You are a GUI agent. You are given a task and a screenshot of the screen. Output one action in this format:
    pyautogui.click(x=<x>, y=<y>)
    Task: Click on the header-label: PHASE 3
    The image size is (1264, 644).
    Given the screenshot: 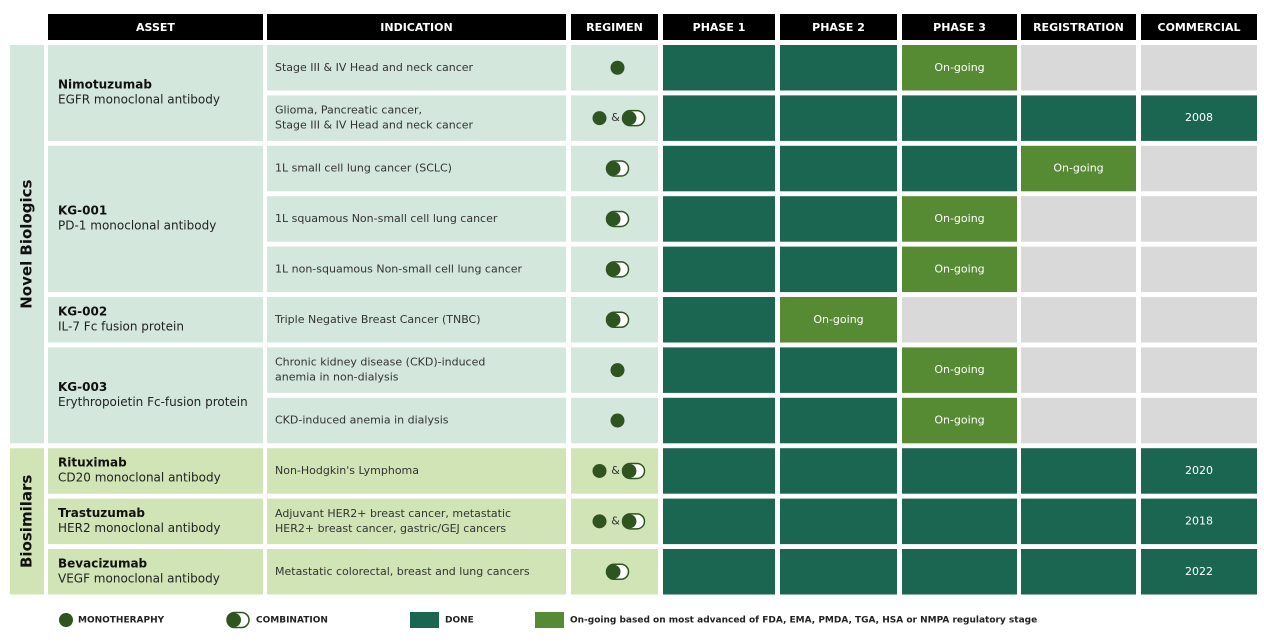 What is the action you would take?
    pyautogui.click(x=959, y=27)
    